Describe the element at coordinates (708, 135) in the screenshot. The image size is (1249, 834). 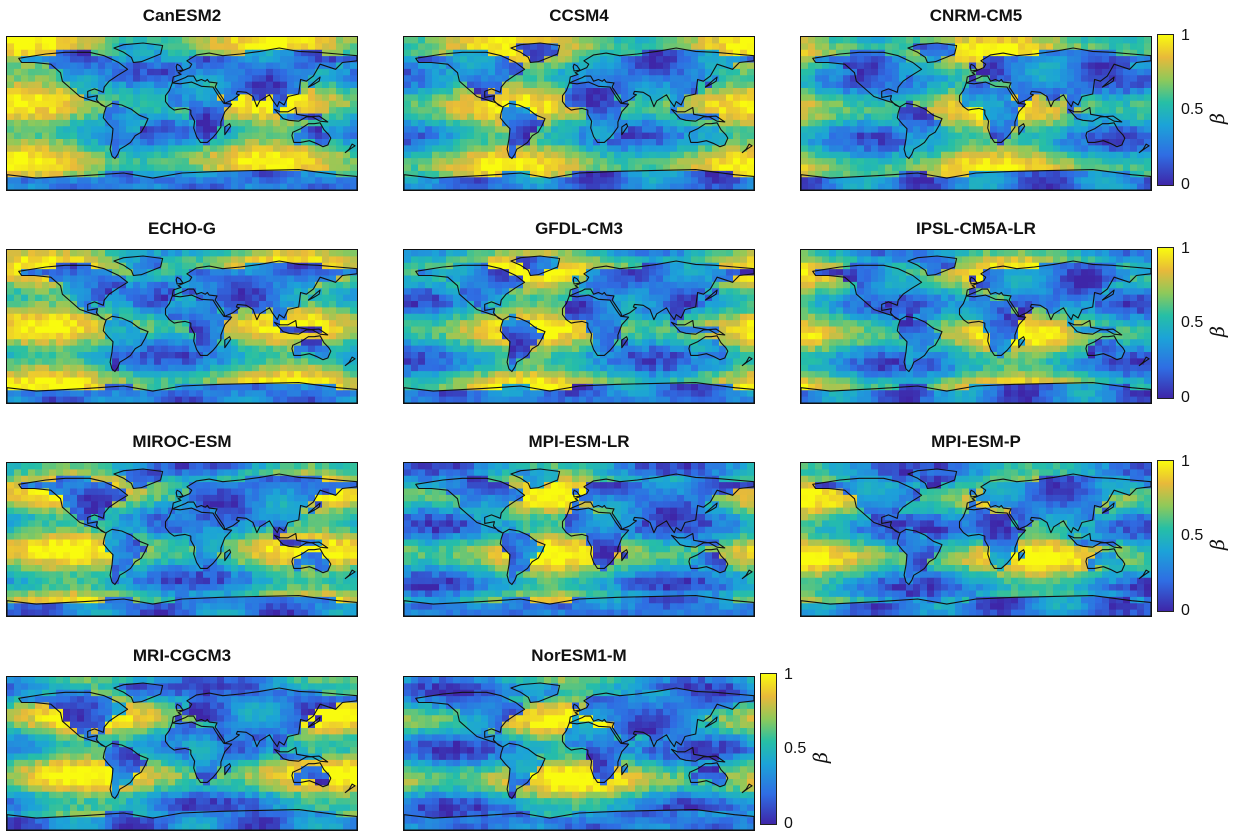
I see `coastline` at that location.